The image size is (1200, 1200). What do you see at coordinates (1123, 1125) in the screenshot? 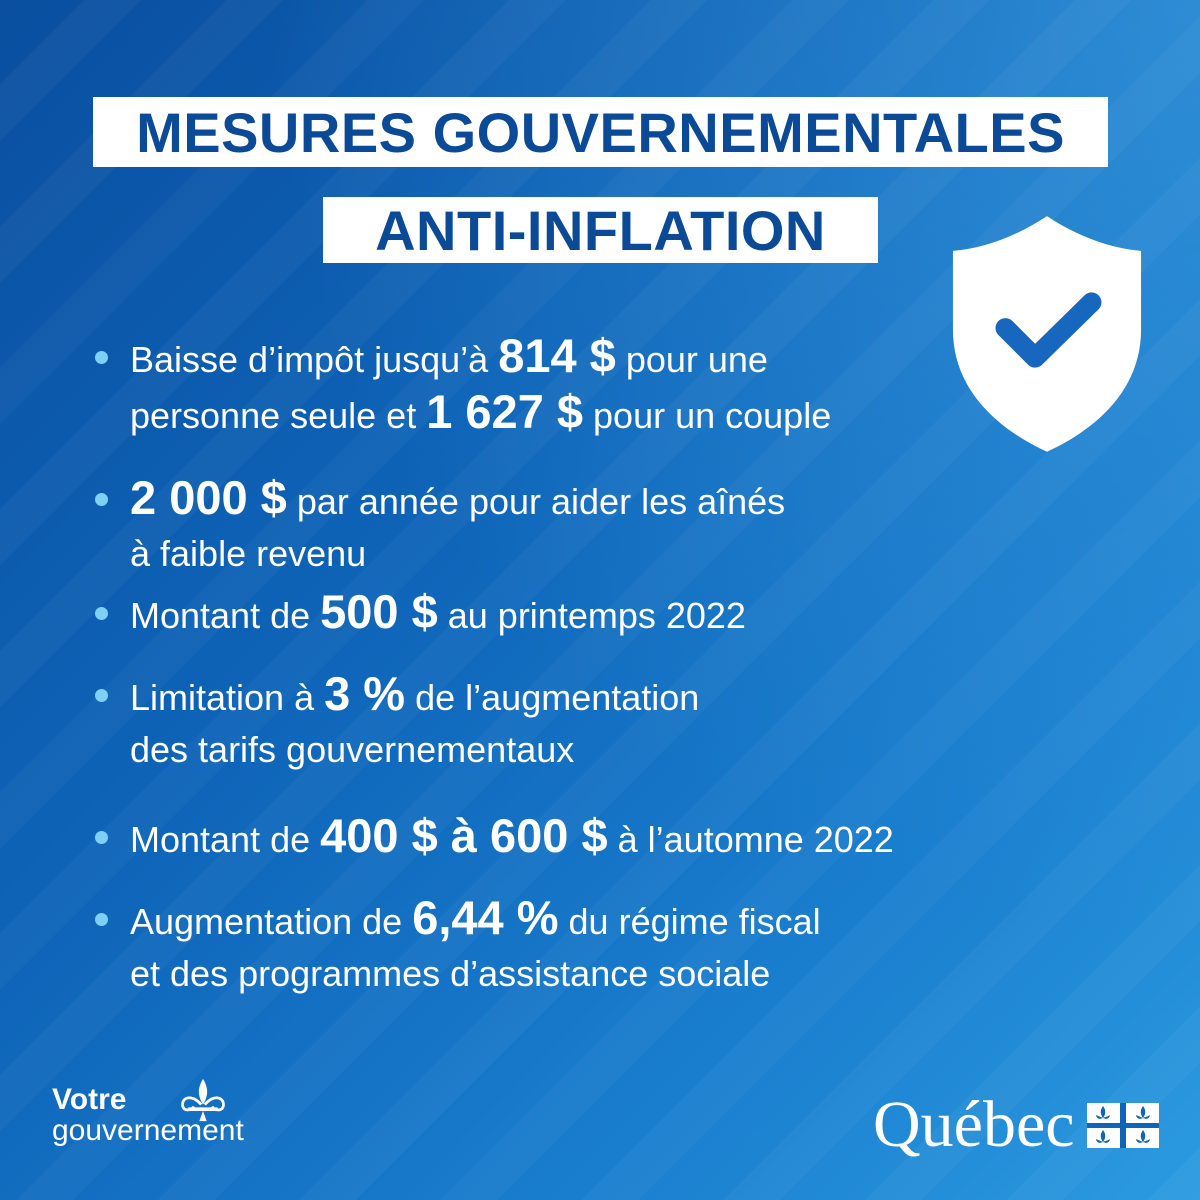
I see `quebec-flag-icon` at bounding box center [1123, 1125].